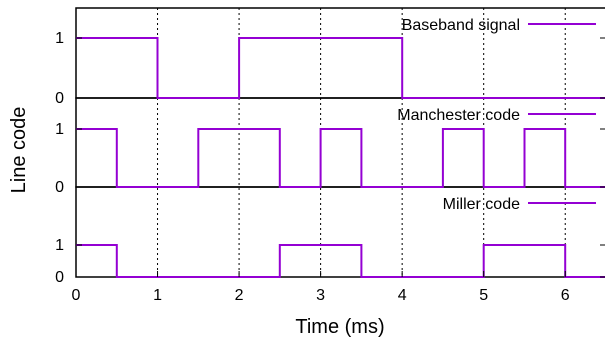 This screenshot has width=605, height=339. I want to click on x-tick-label: 4, so click(402, 295).